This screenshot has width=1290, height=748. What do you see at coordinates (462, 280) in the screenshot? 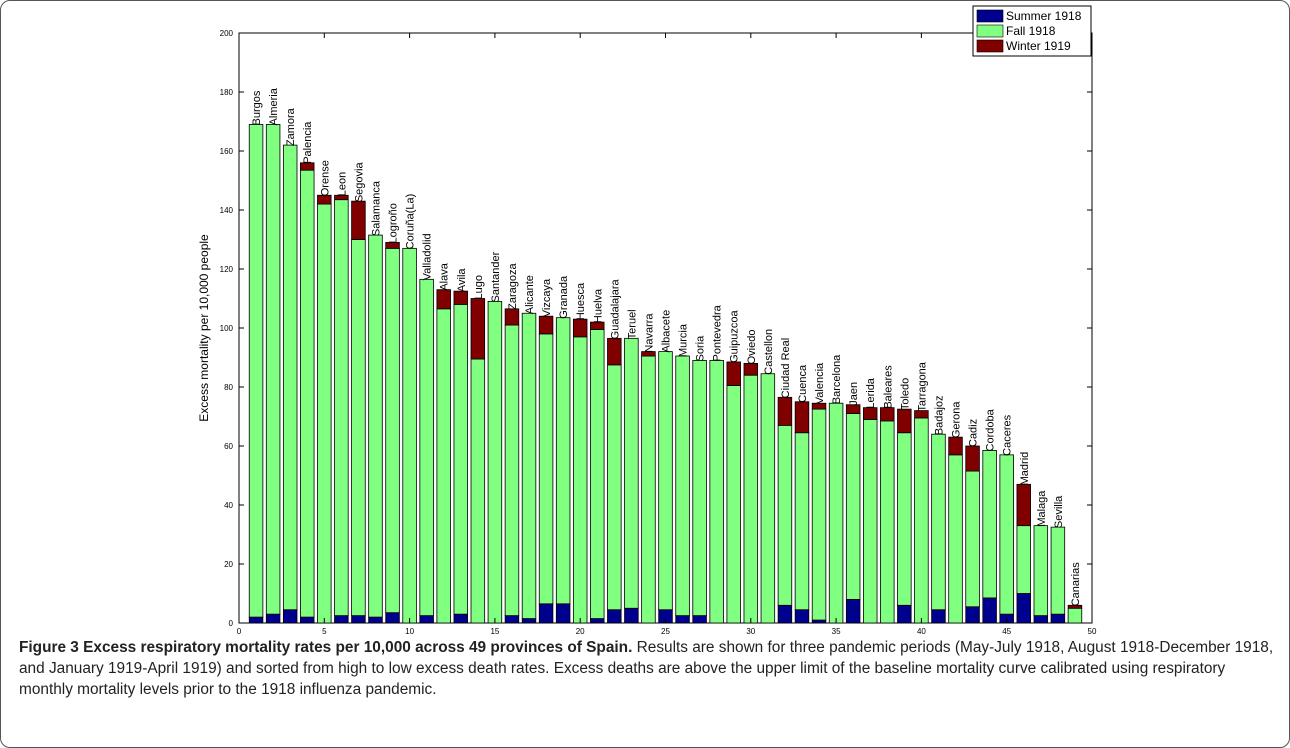
I see `bar-label: Avila` at bounding box center [462, 280].